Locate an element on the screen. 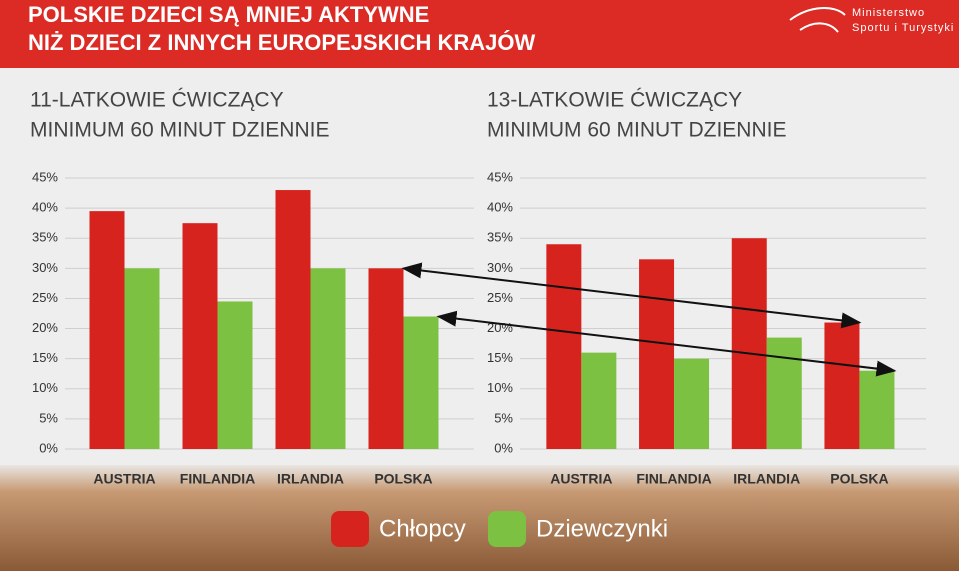  legend-label: Chłopcy is located at coordinates (422, 528).